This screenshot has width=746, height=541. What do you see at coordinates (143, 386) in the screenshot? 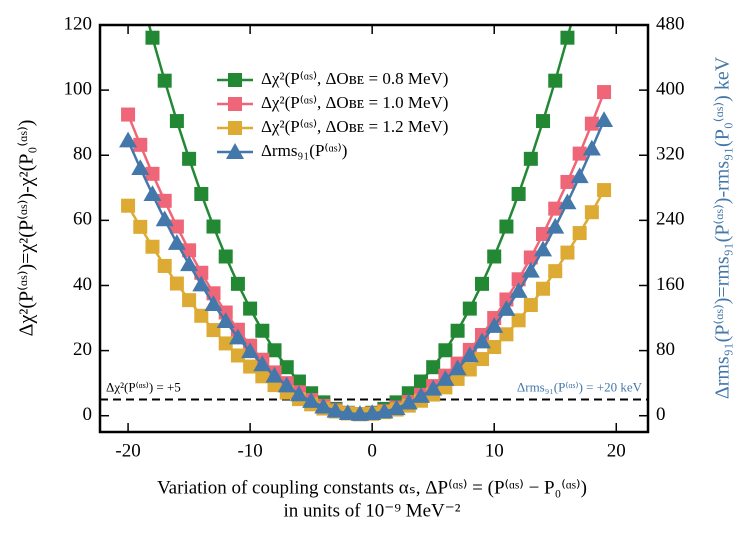
I see `annotation: Δχ²(P⁽ᵅˢ⁾) = +5` at bounding box center [143, 386].